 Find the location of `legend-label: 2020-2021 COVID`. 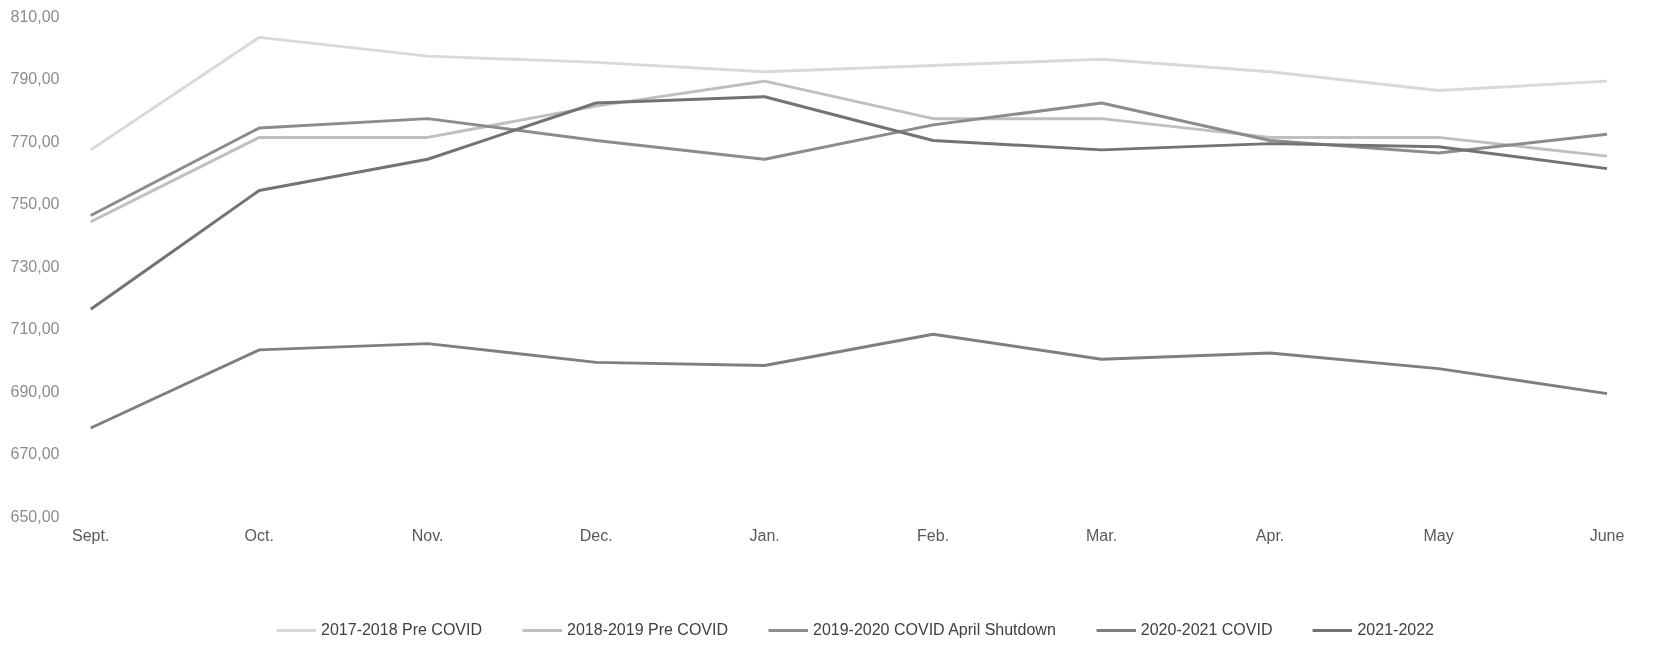

legend-label: 2020-2021 COVID is located at coordinates (1206, 630).